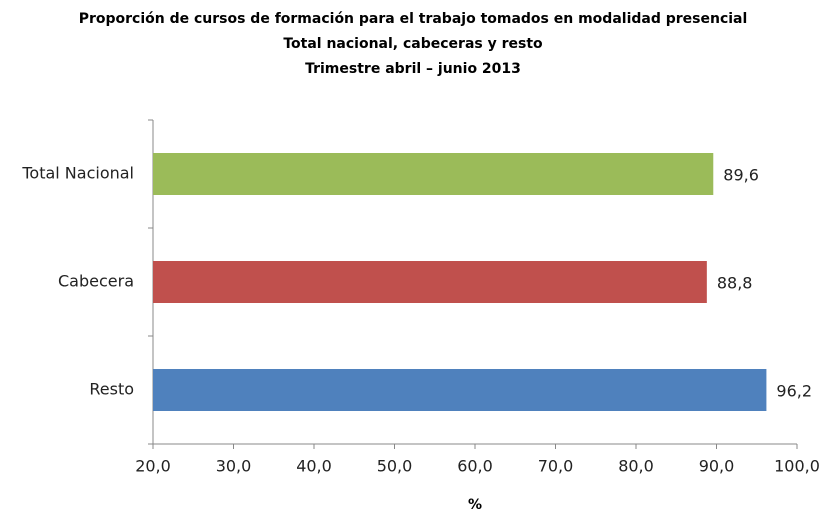 The width and height of the screenshot is (826, 513). Describe the element at coordinates (475, 466) in the screenshot. I see `x-tick-label: 60,0` at that location.